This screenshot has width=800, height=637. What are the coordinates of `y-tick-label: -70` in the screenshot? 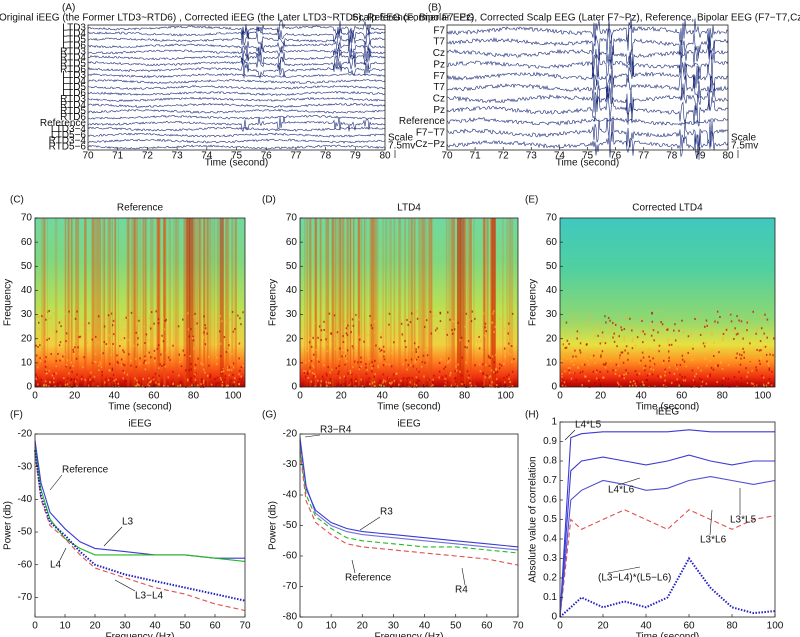 It's located at (25, 597).